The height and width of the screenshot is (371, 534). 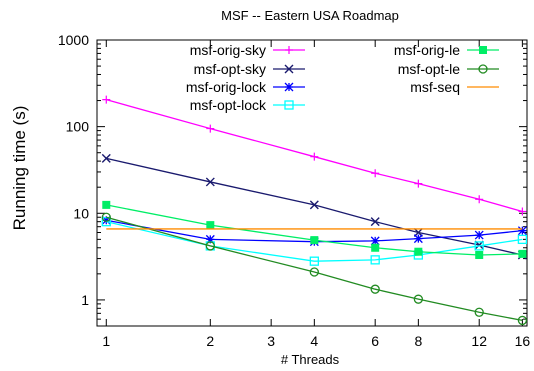 I want to click on legend-item-msf-seq: msf-seq, so click(x=454, y=87).